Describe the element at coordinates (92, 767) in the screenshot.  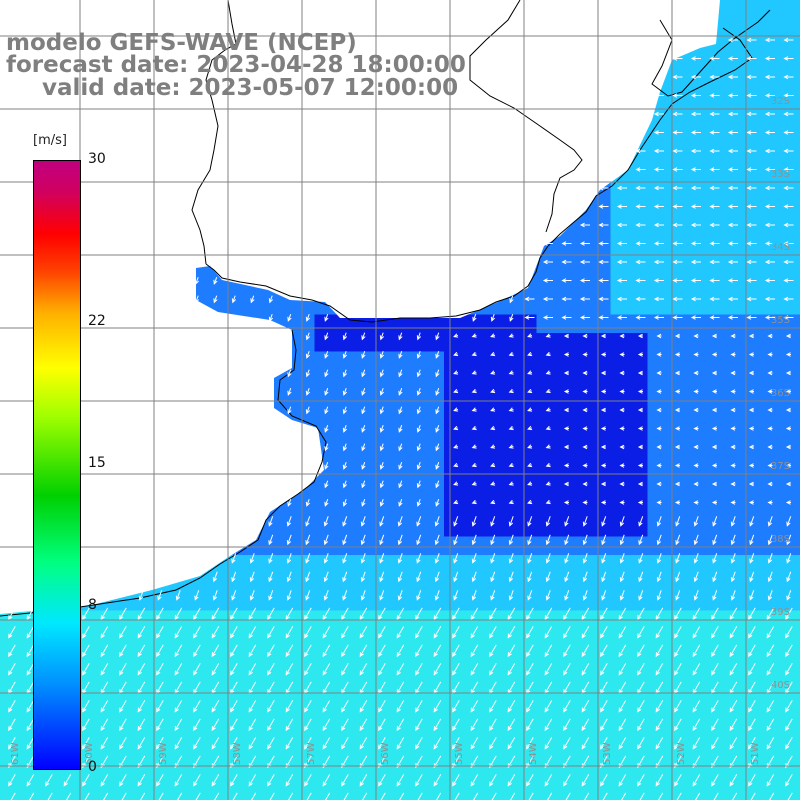
I see `colorbar-tick-label: 0` at that location.